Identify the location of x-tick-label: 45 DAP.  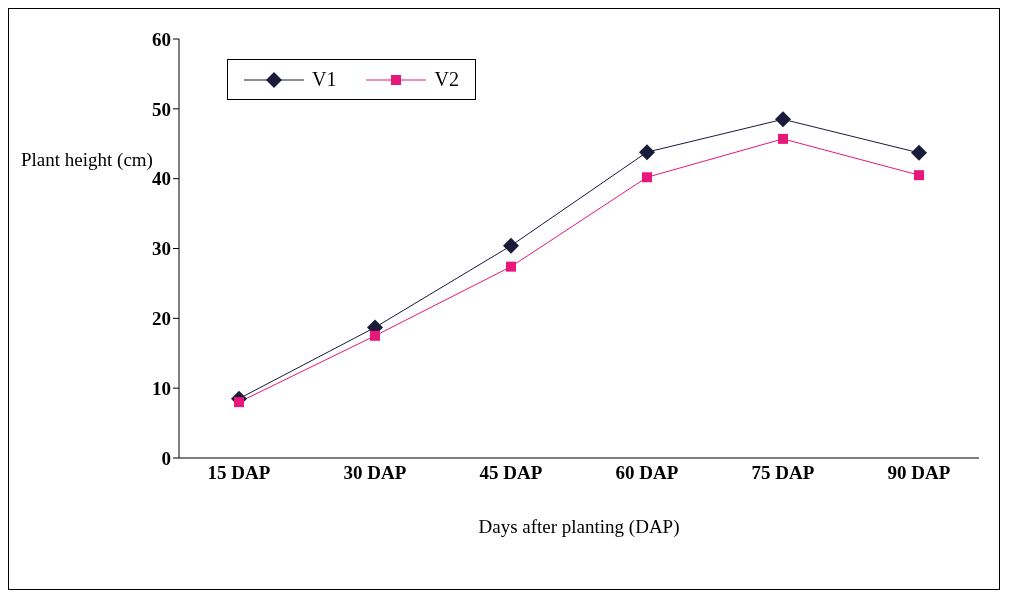
(511, 473).